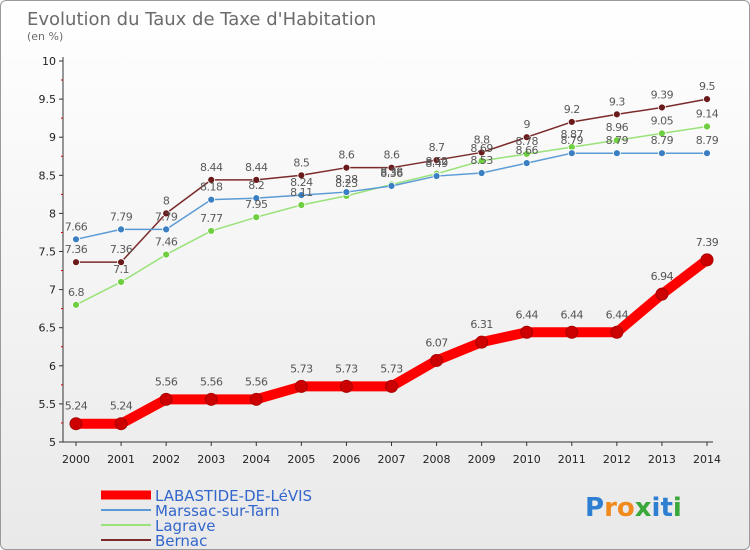 The image size is (750, 550). What do you see at coordinates (76, 249) in the screenshot?
I see `data-label: 7.36` at bounding box center [76, 249].